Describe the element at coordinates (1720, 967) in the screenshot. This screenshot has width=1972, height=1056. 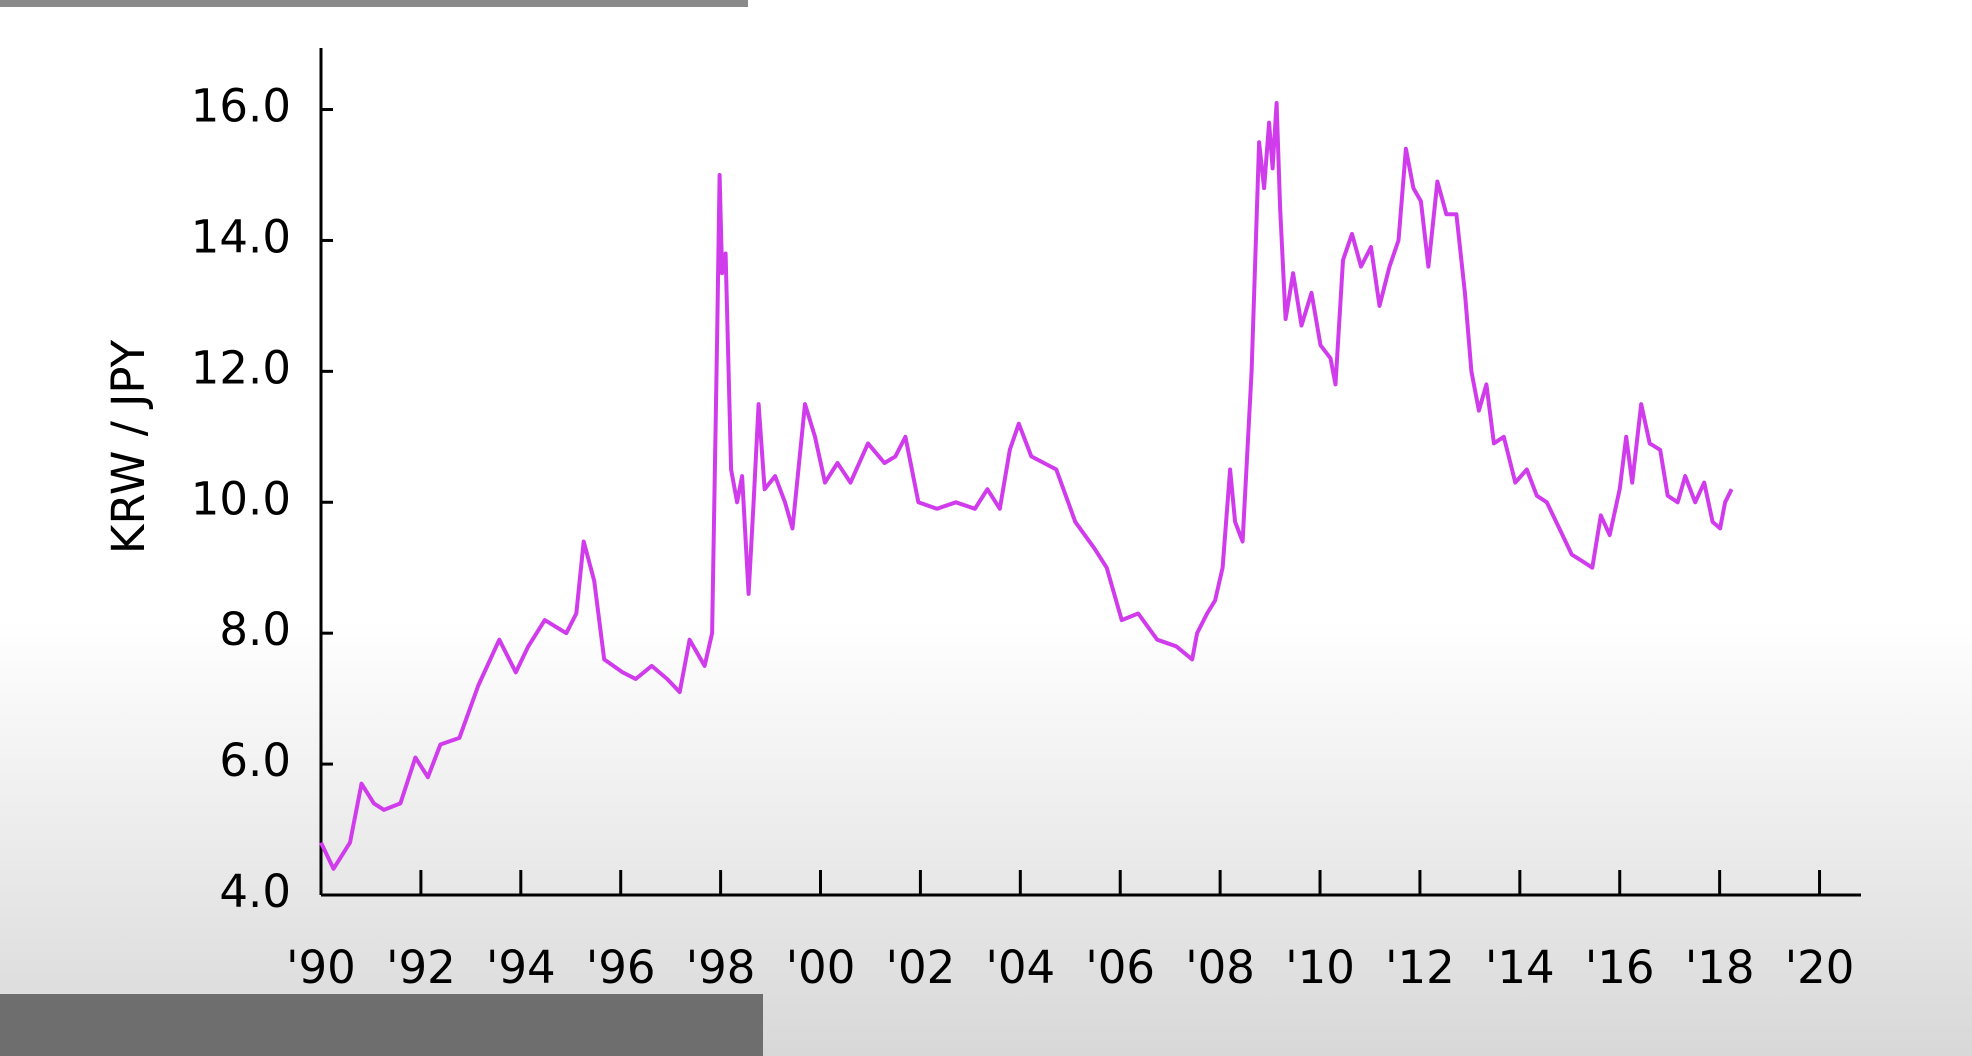
I see `x-tick-label: '18` at that location.